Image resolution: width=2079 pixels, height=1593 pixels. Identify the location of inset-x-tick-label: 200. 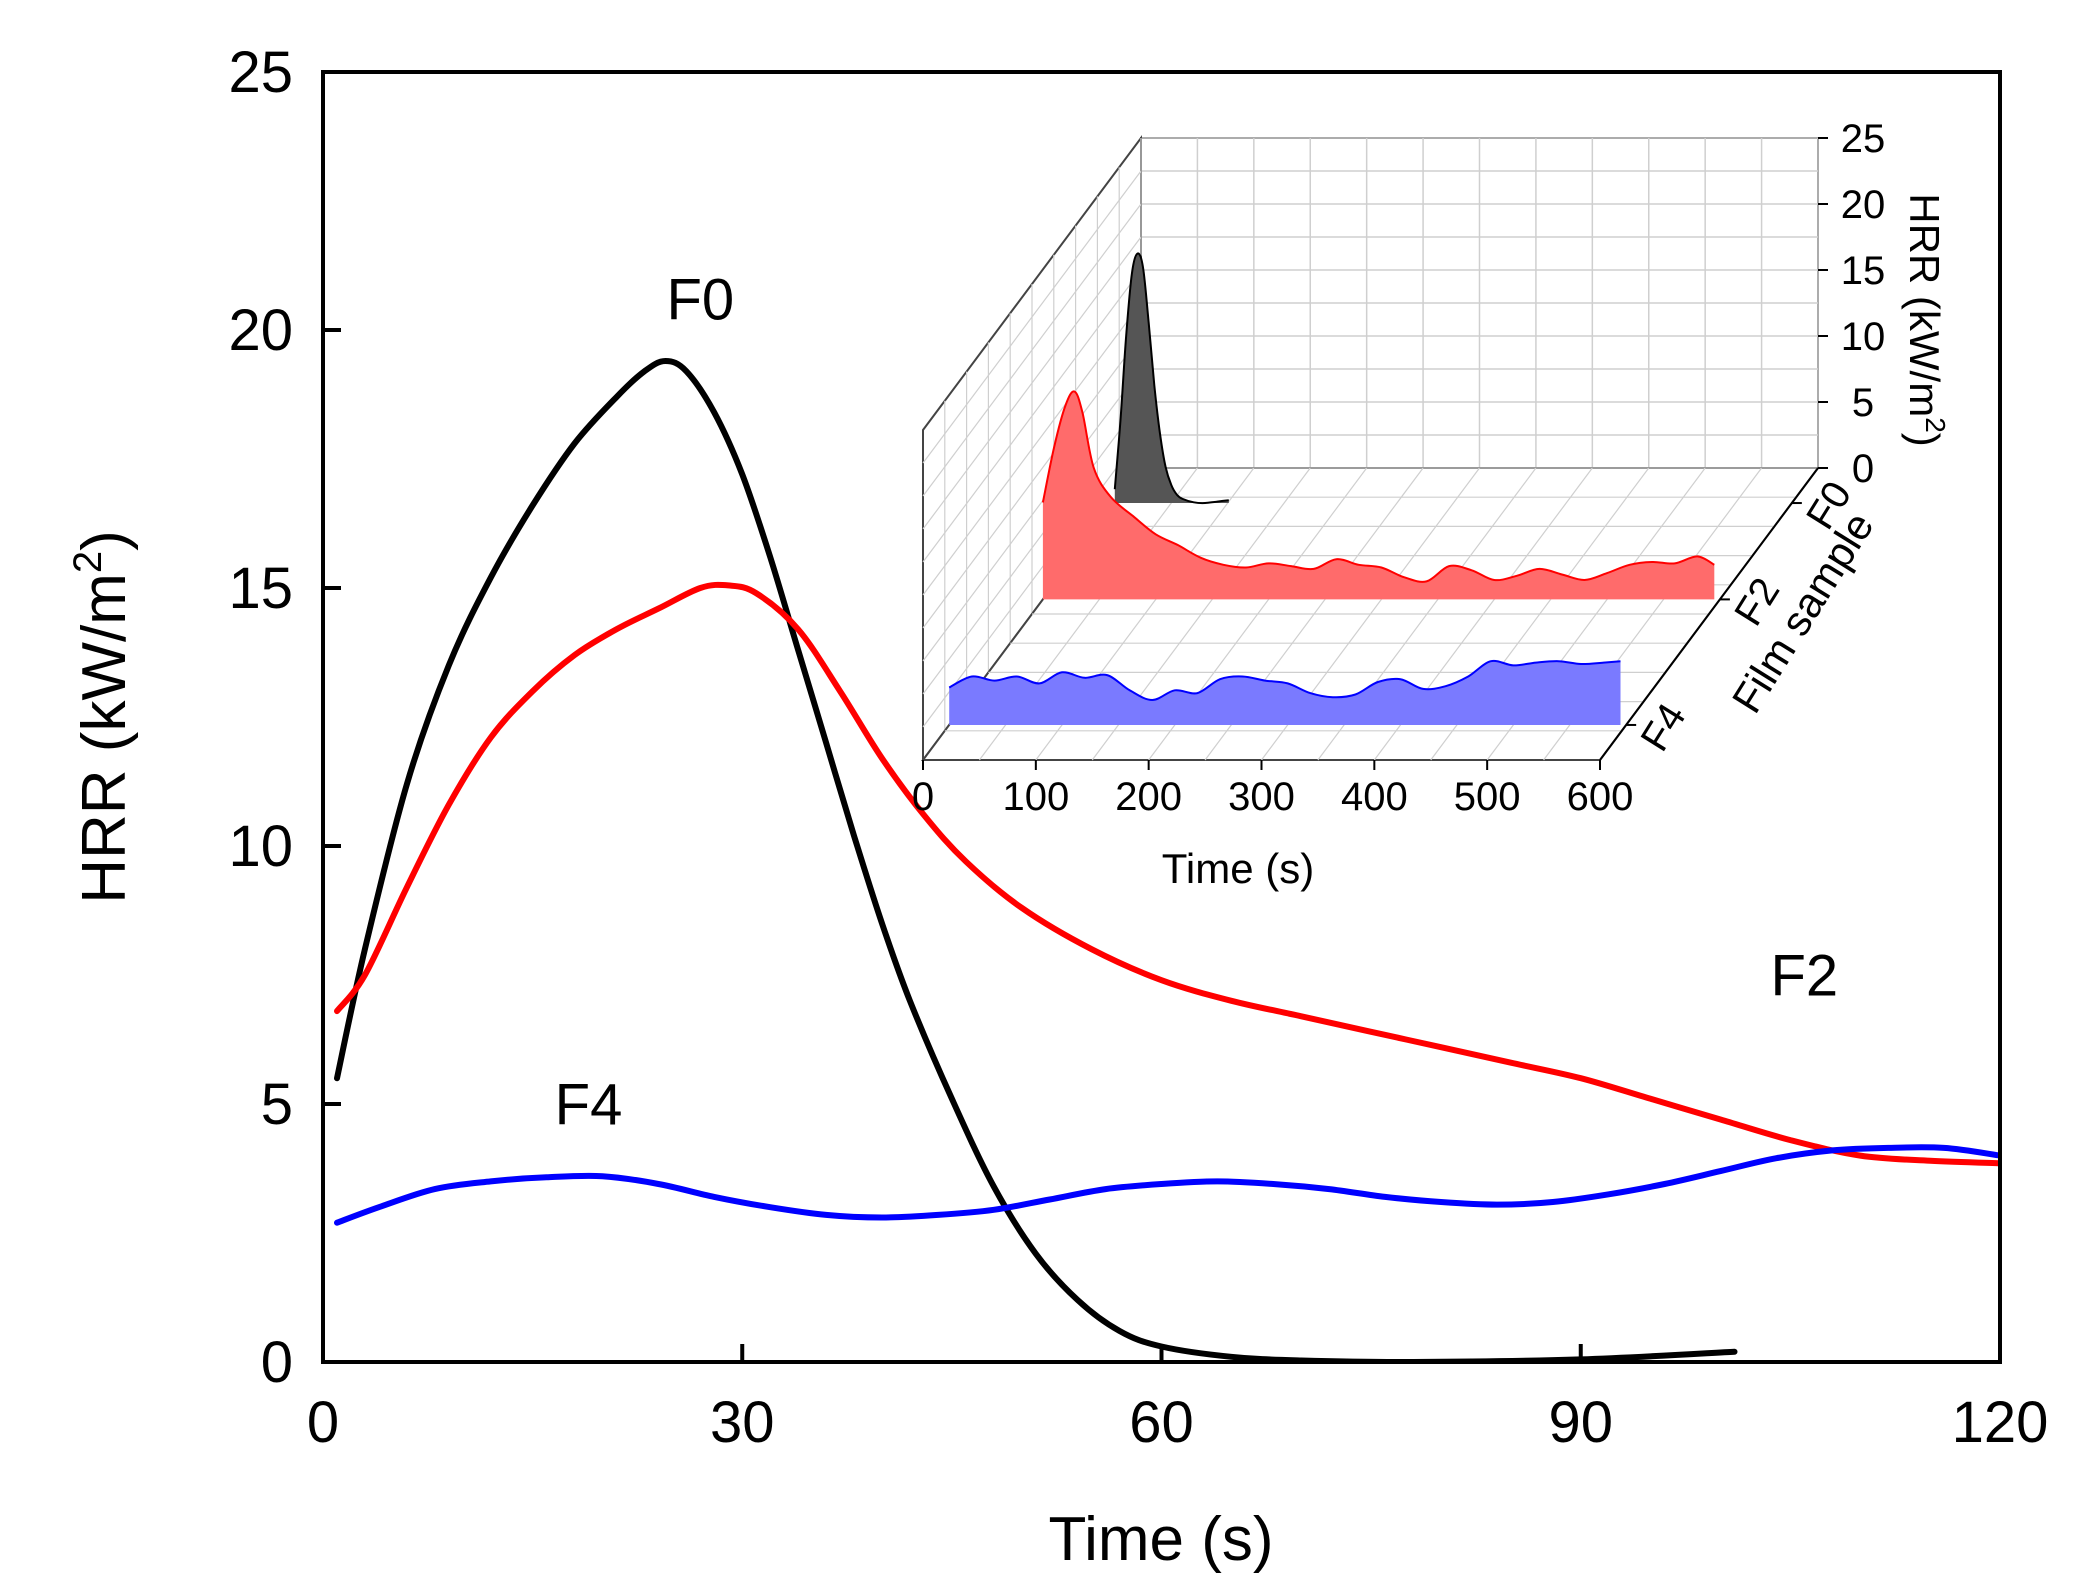
(1148, 797).